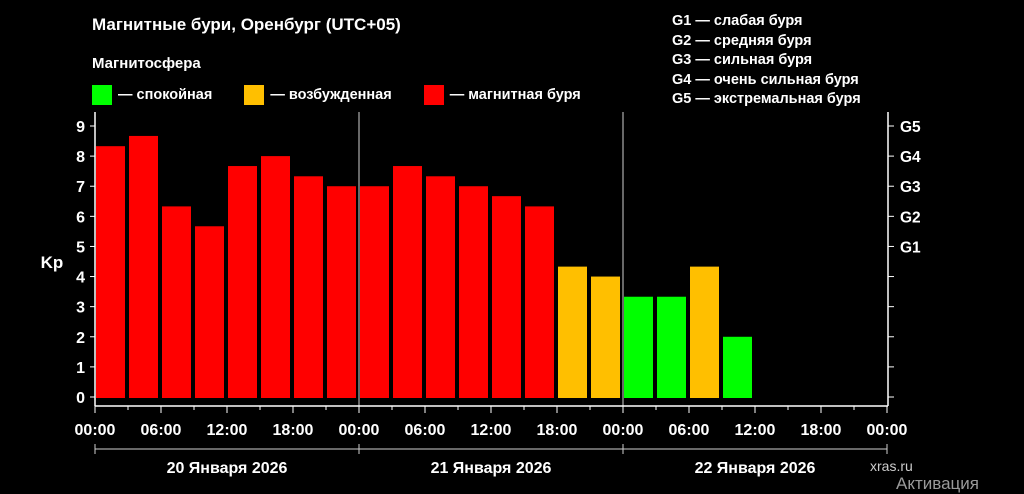 This screenshot has width=1024, height=494. Describe the element at coordinates (80, 368) in the screenshot. I see `y-tick-label-1: 1` at that location.